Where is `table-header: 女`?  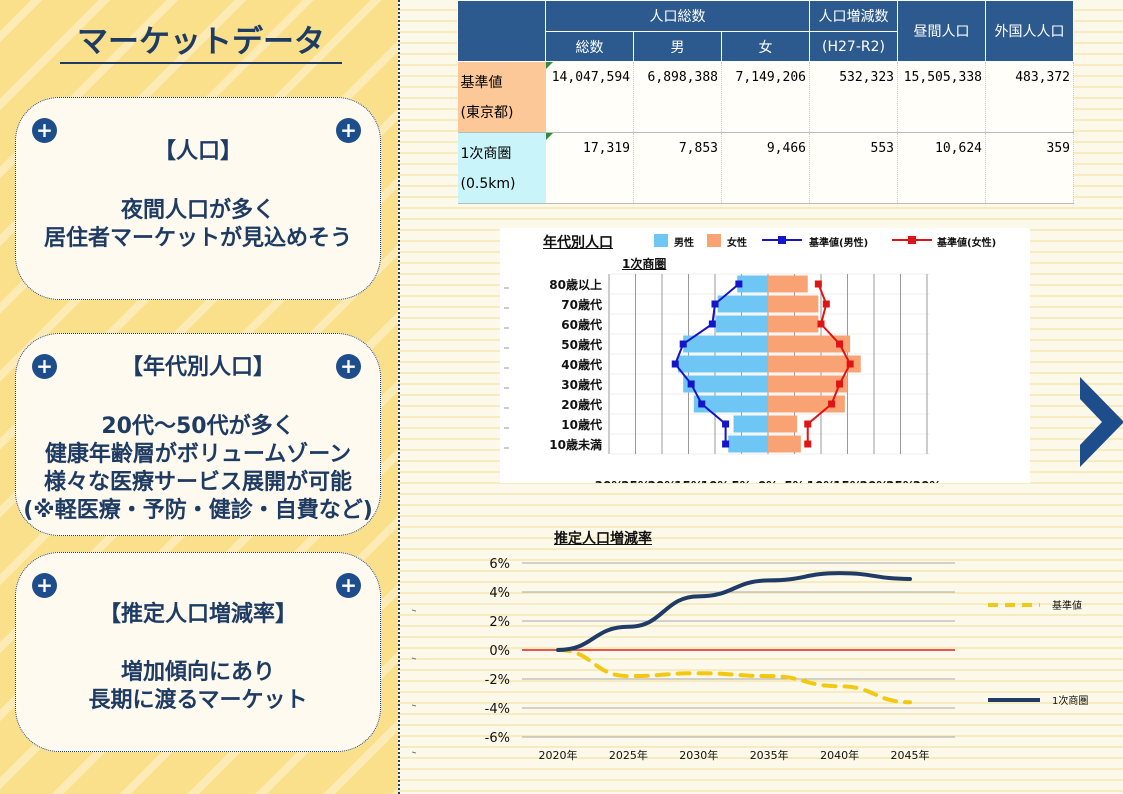 table-header: 女 is located at coordinates (765, 46).